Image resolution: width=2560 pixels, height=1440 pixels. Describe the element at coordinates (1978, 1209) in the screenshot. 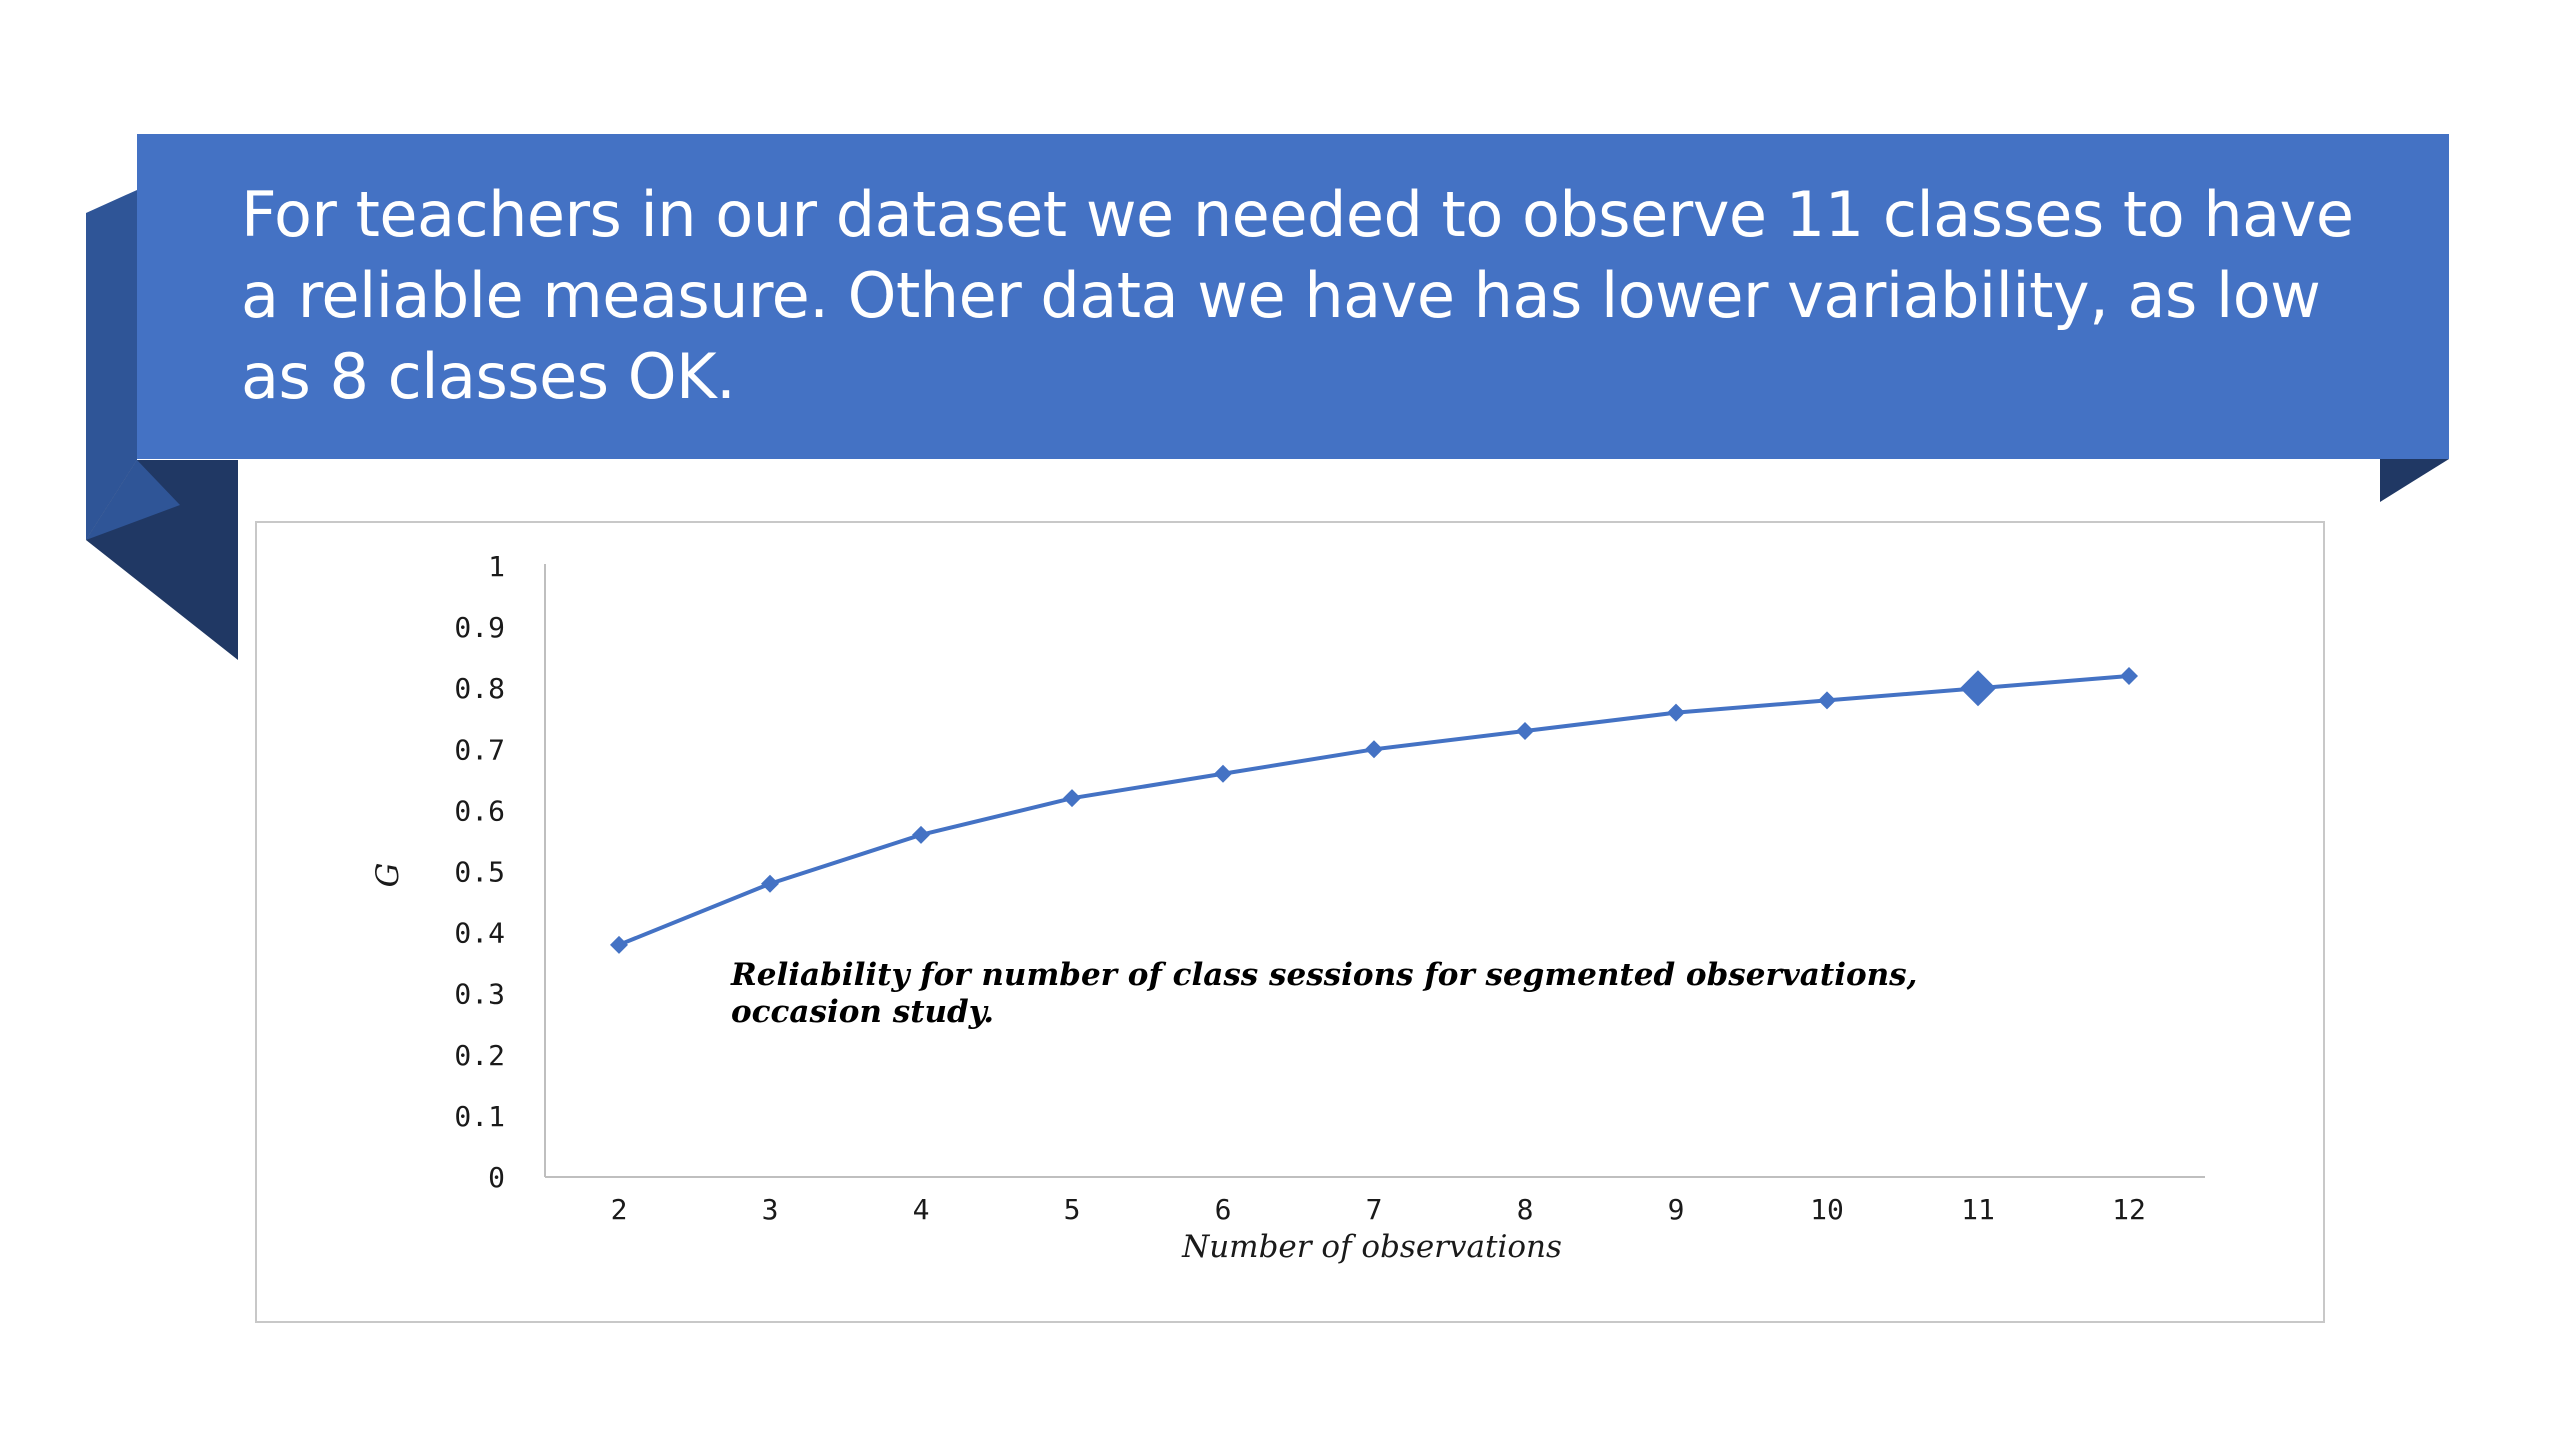

I see `x-tick-label: 11` at that location.